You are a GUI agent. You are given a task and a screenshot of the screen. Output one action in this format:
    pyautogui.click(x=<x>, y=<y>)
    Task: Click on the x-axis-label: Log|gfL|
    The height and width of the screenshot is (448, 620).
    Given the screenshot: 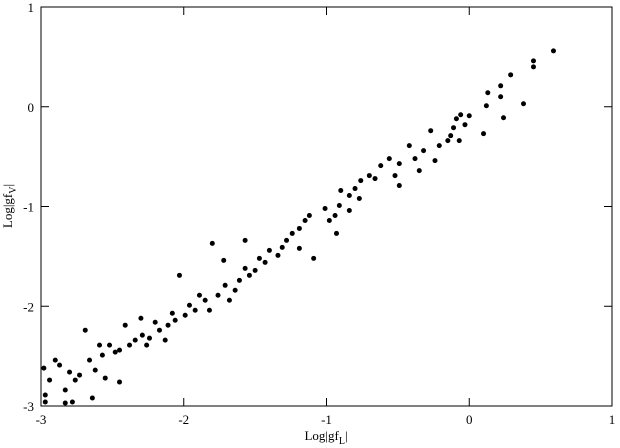 What is the action you would take?
    pyautogui.click(x=325, y=437)
    